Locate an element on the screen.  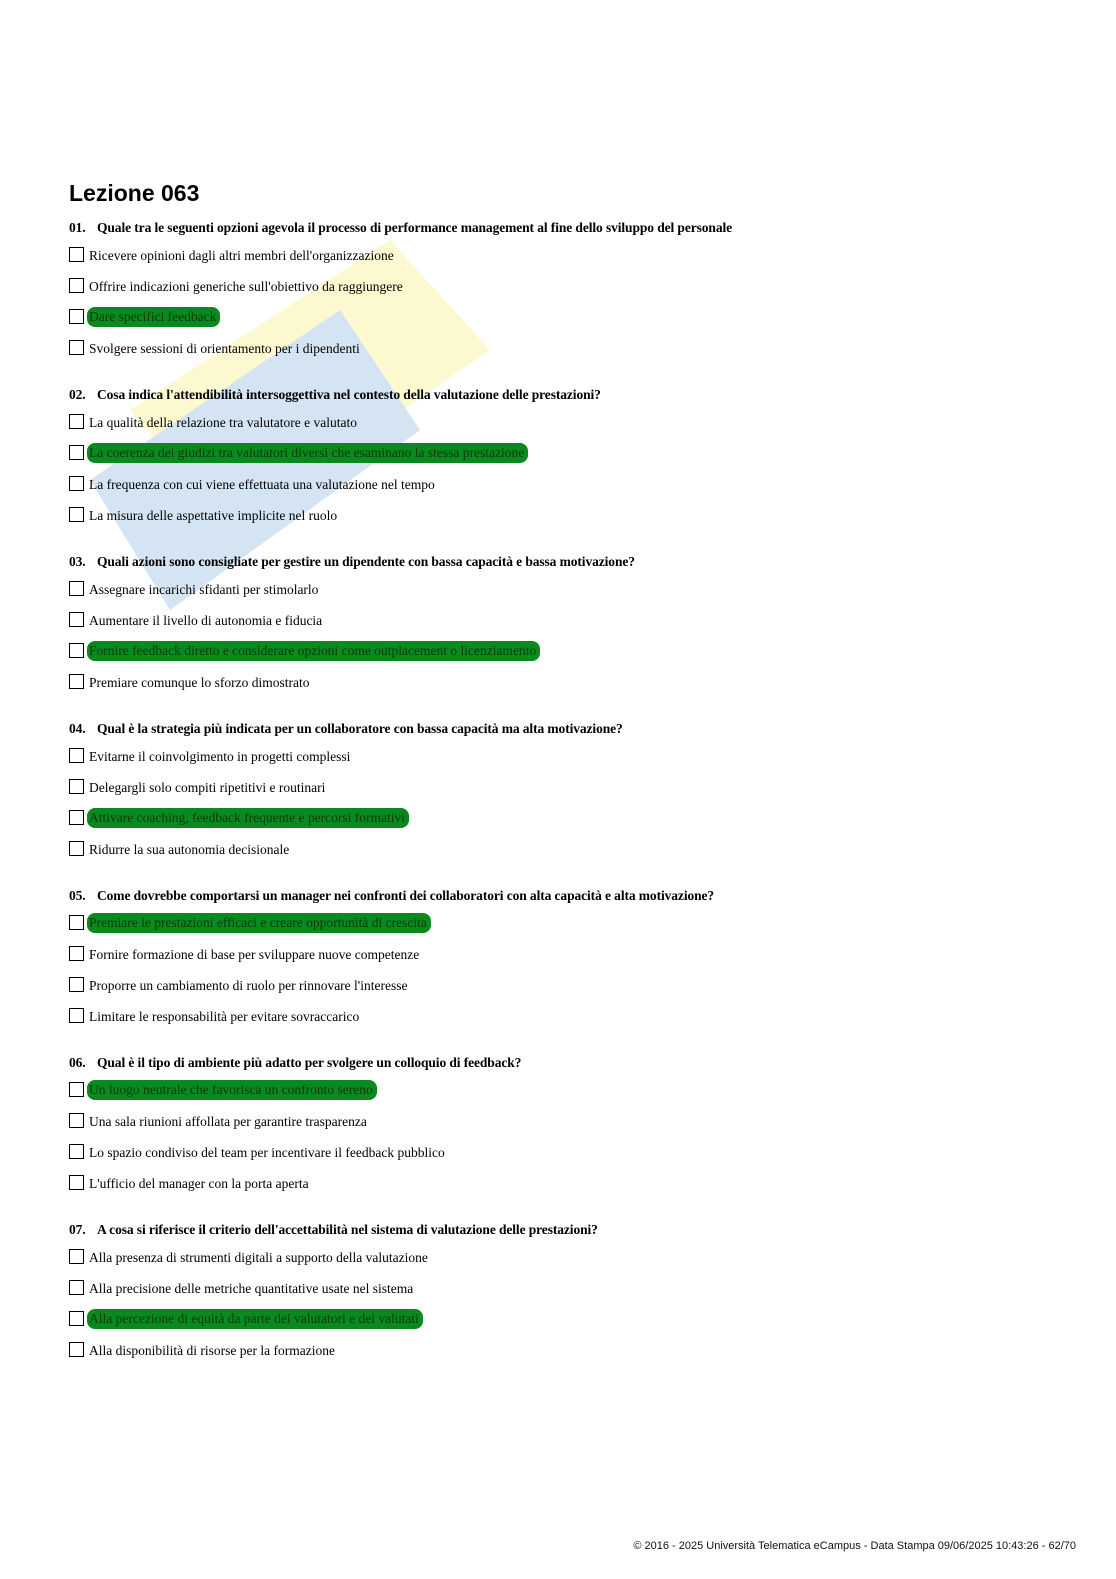
question-number: 03. is located at coordinates (77, 561).